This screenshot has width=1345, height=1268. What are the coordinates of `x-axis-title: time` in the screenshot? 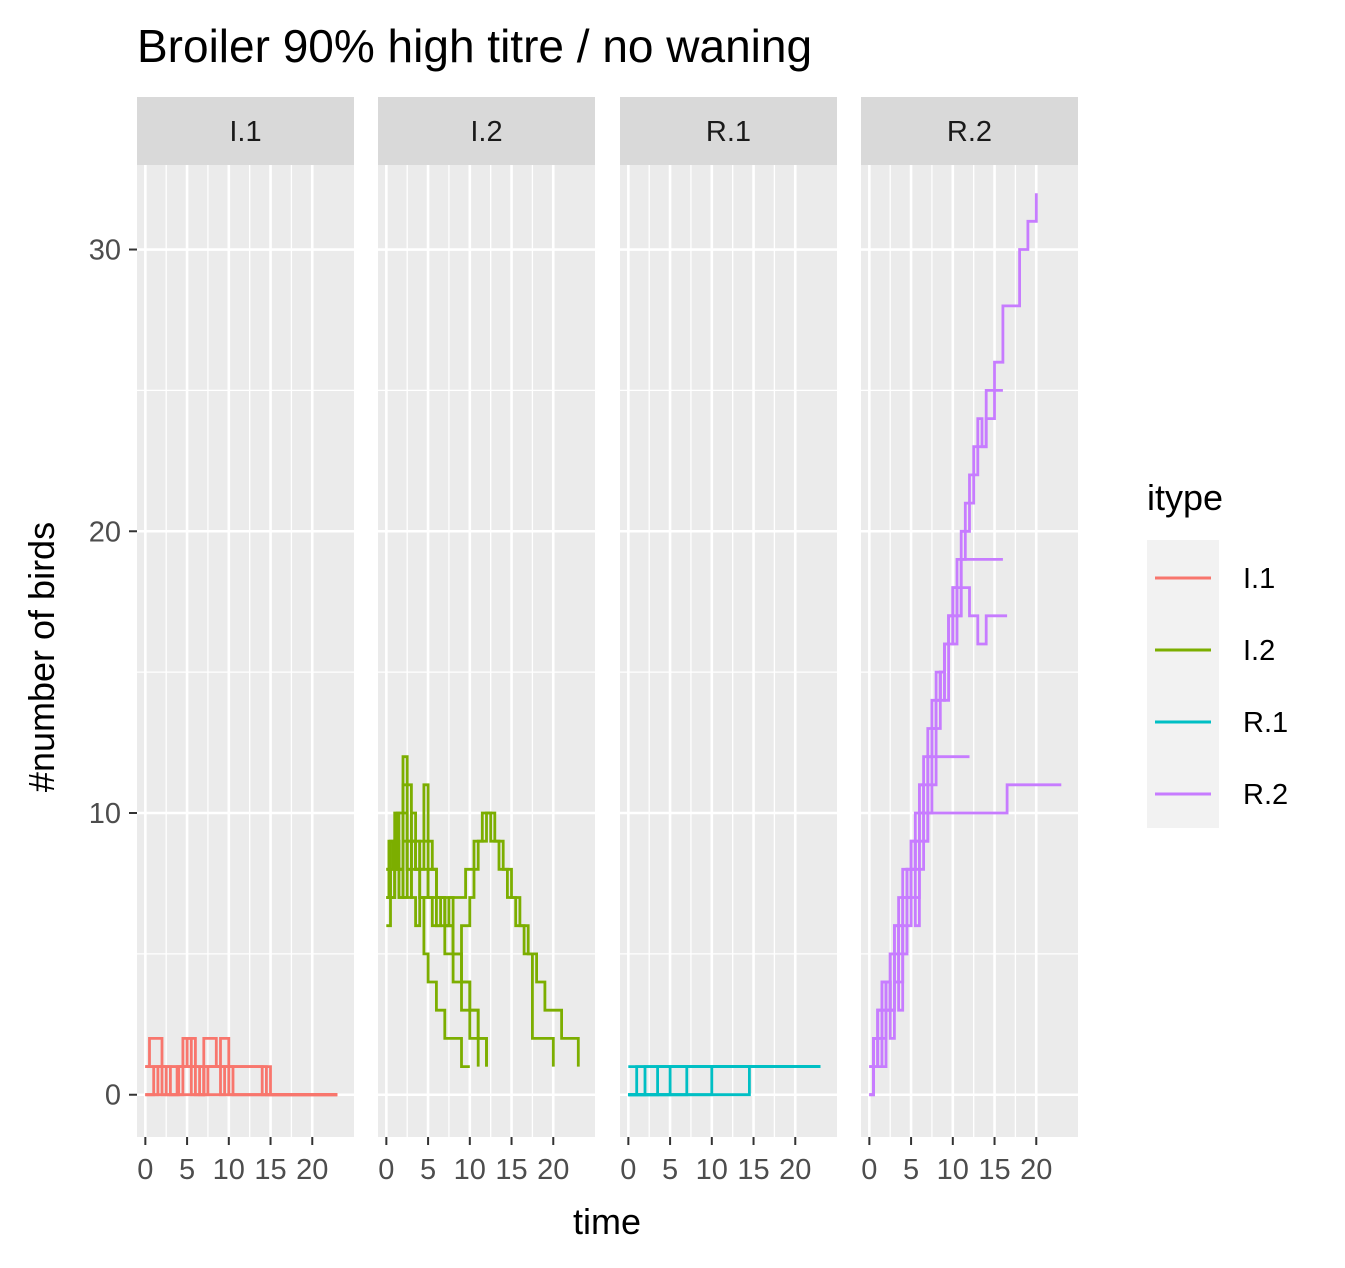 It's located at (607, 1221).